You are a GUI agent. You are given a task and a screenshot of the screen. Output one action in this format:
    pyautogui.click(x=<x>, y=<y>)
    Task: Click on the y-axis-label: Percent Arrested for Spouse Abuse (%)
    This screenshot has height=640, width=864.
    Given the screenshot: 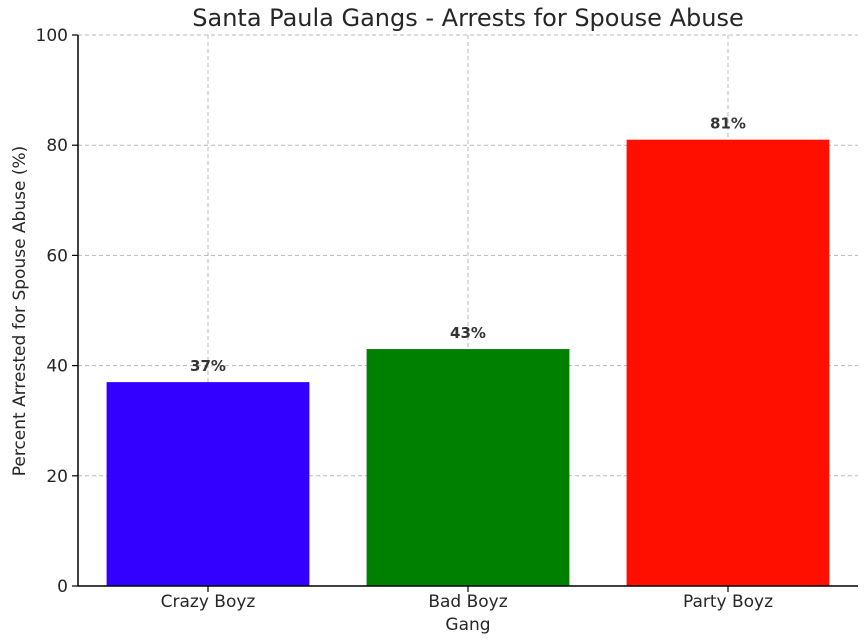 What is the action you would take?
    pyautogui.click(x=20, y=311)
    